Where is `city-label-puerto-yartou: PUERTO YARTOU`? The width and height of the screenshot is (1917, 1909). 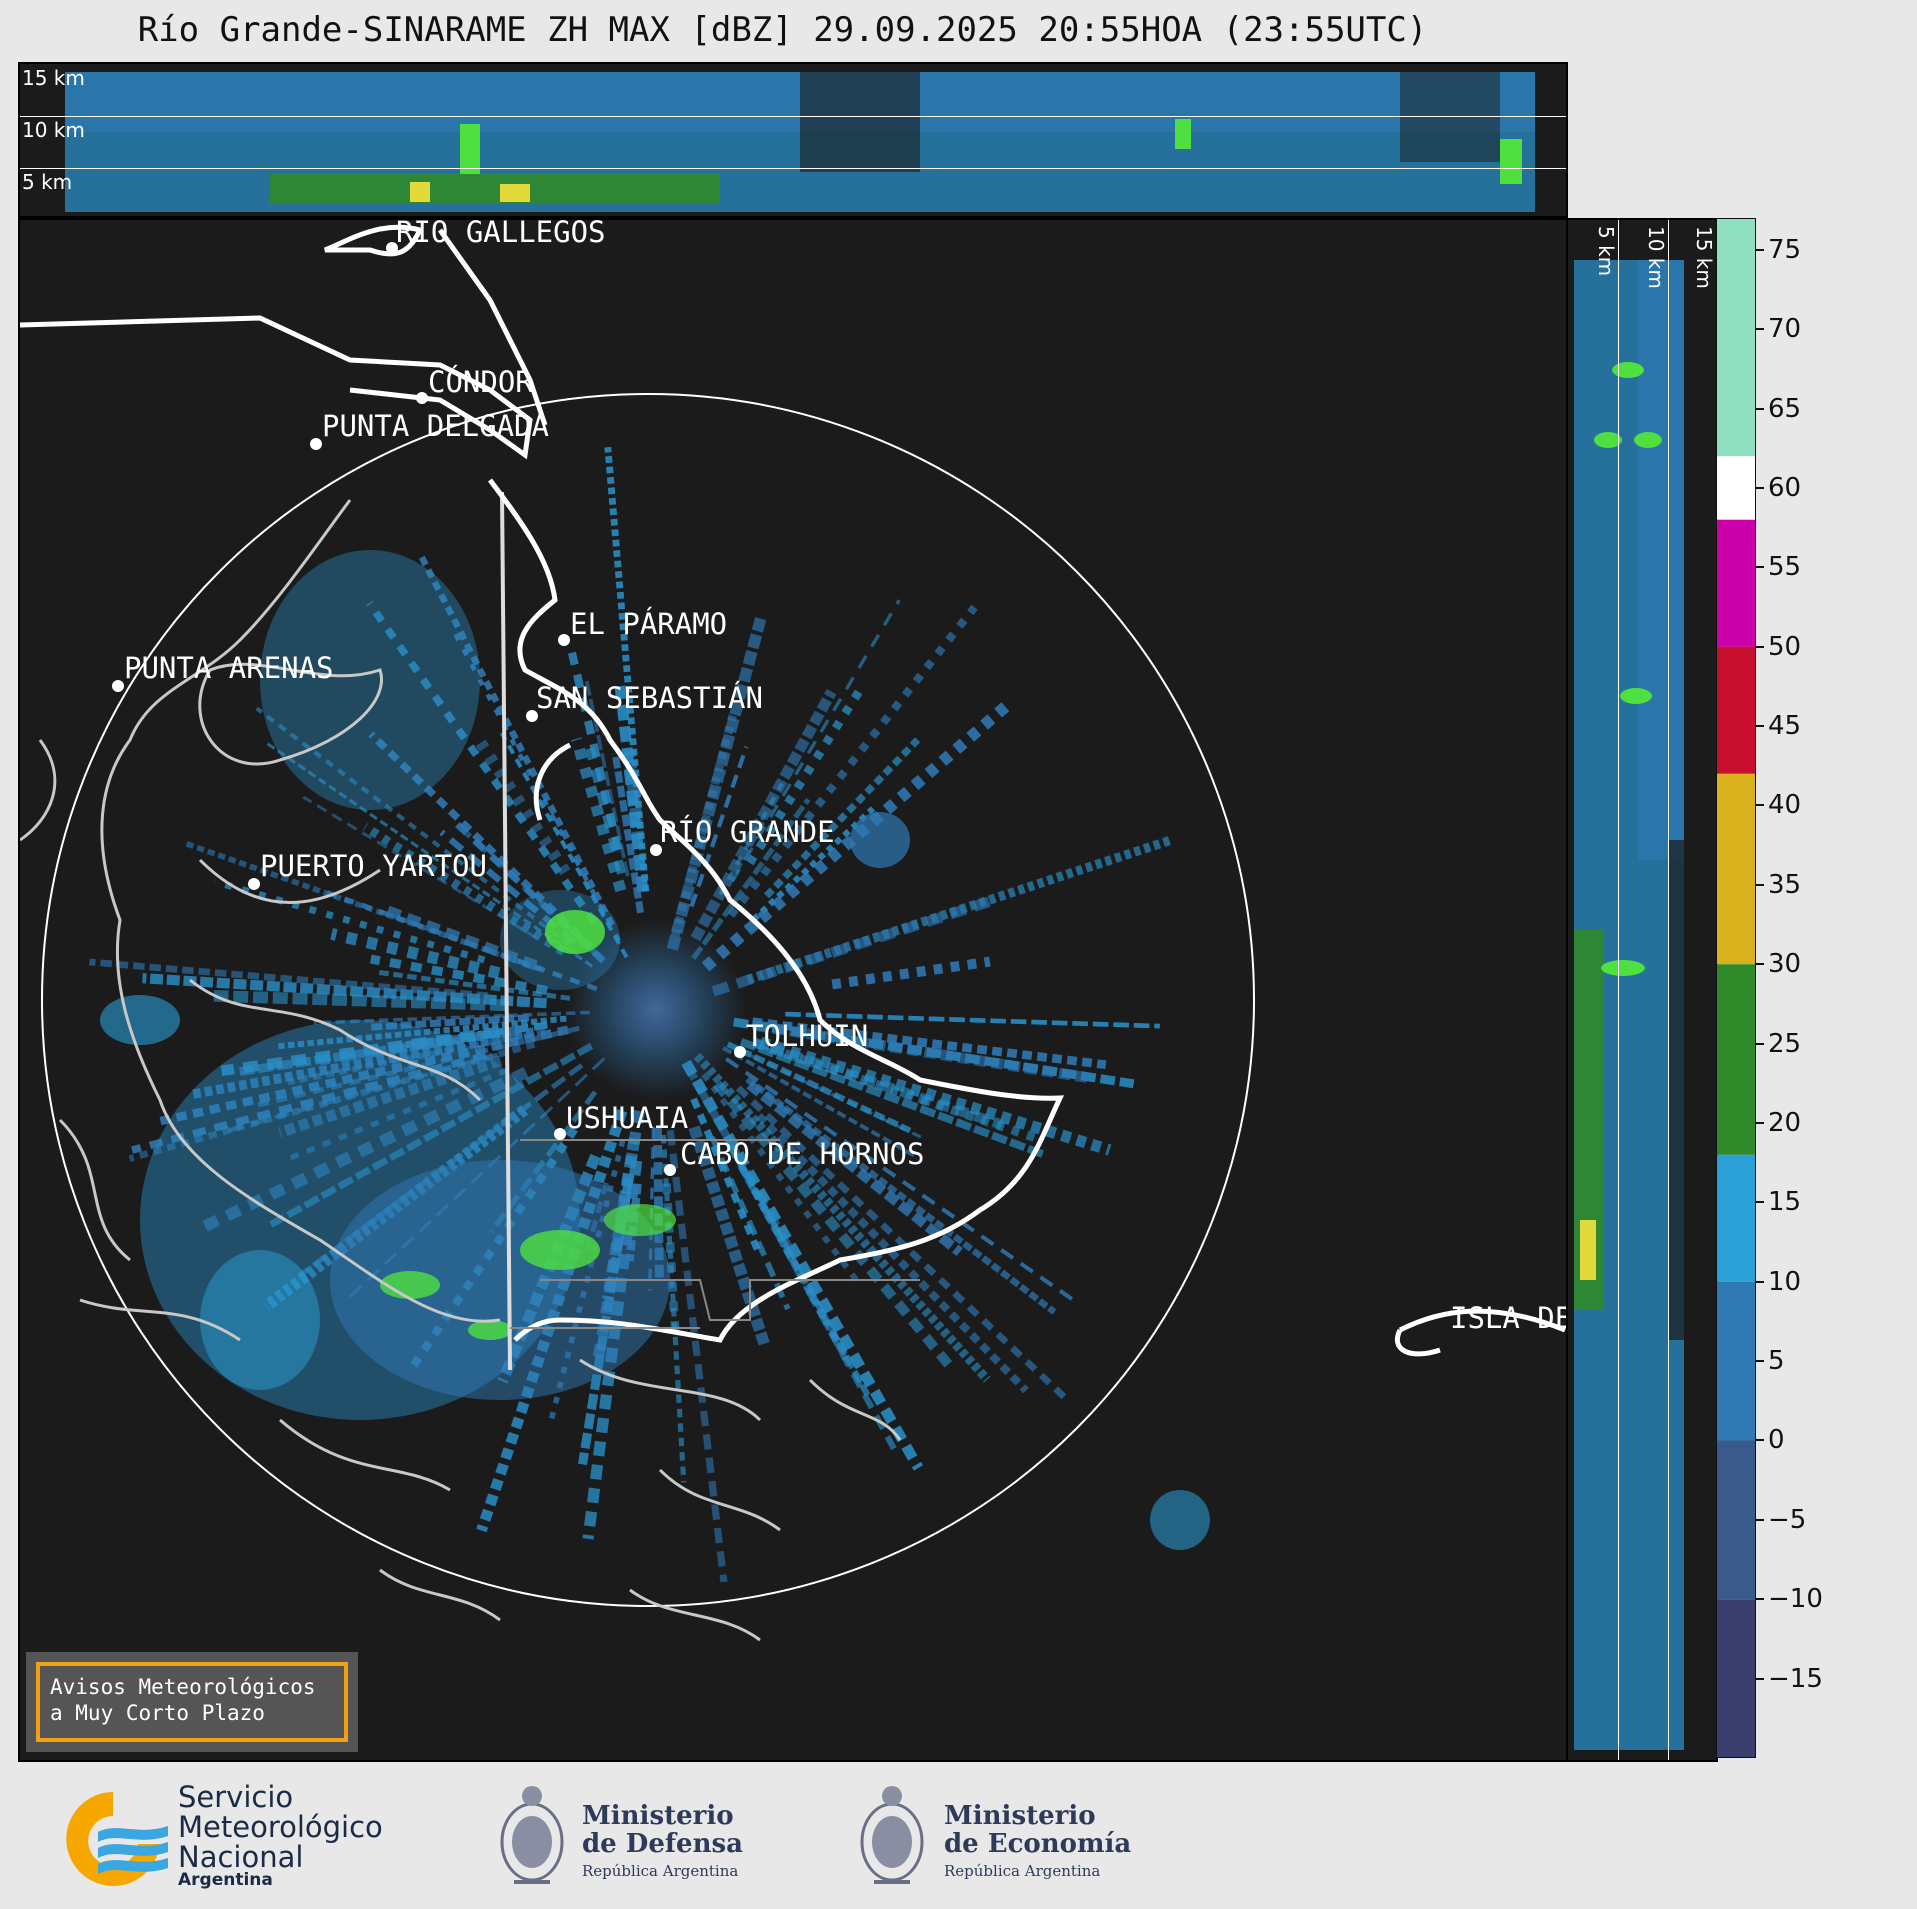
city-label-puerto-yartou: PUERTO YARTOU is located at coordinates (373, 866).